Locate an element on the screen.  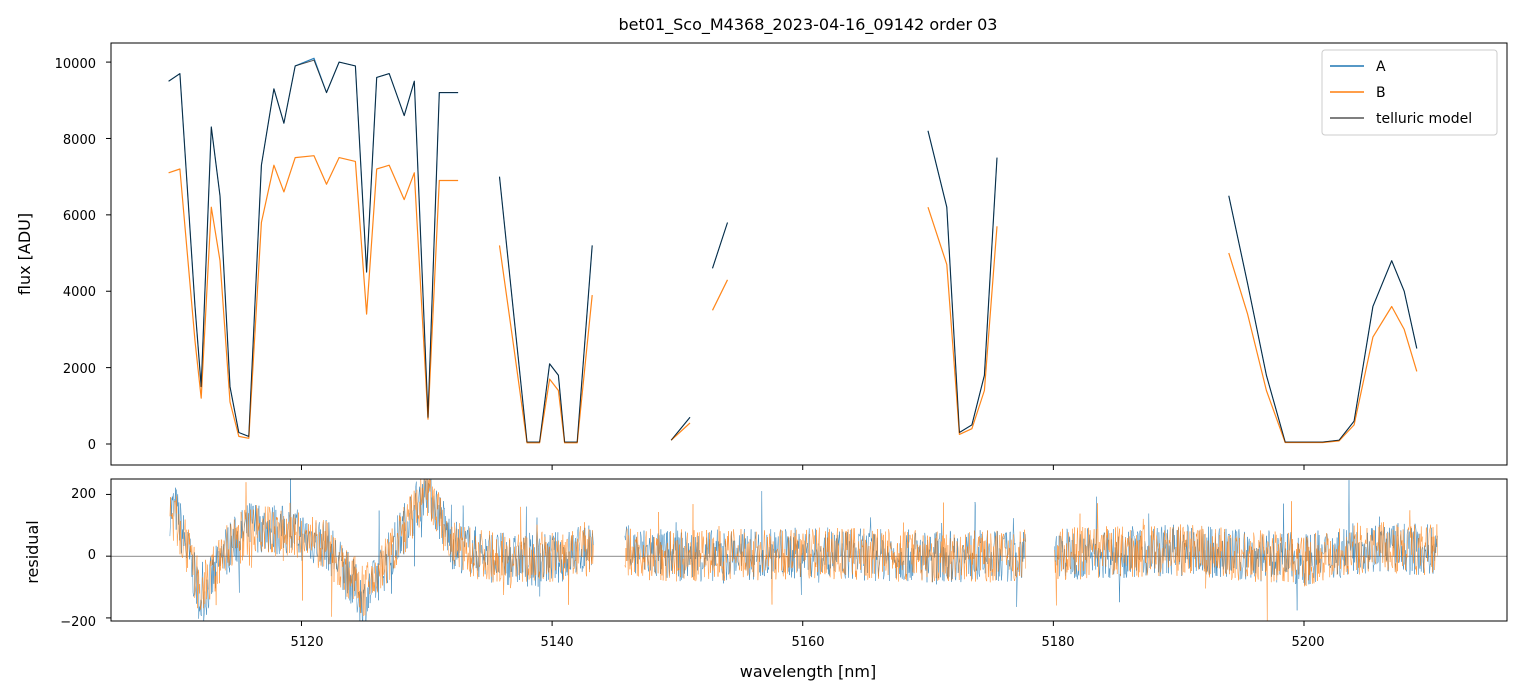
legend-box is located at coordinates (1409, 92).